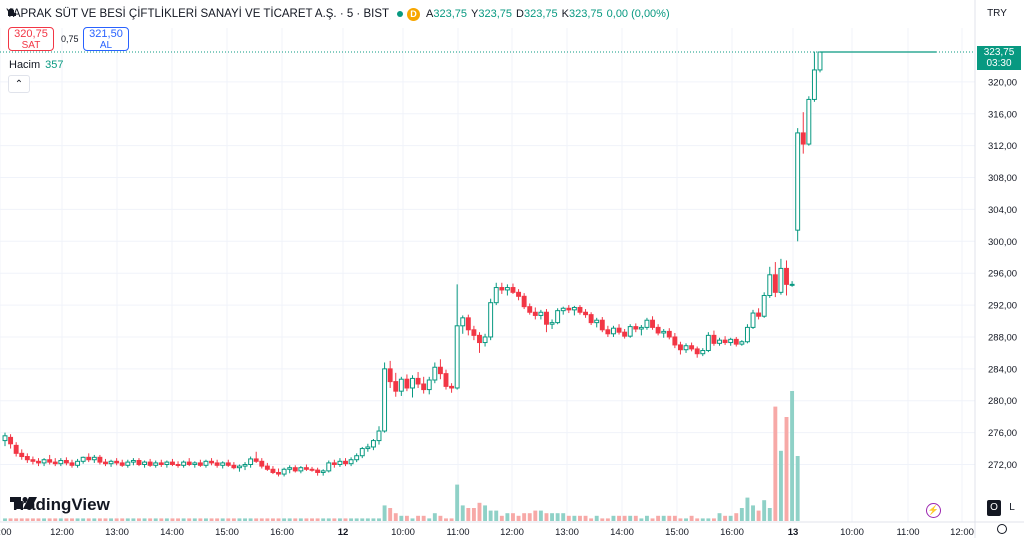 The width and height of the screenshot is (1024, 538). Describe the element at coordinates (31, 45) in the screenshot. I see `sell-label: SAT` at that location.